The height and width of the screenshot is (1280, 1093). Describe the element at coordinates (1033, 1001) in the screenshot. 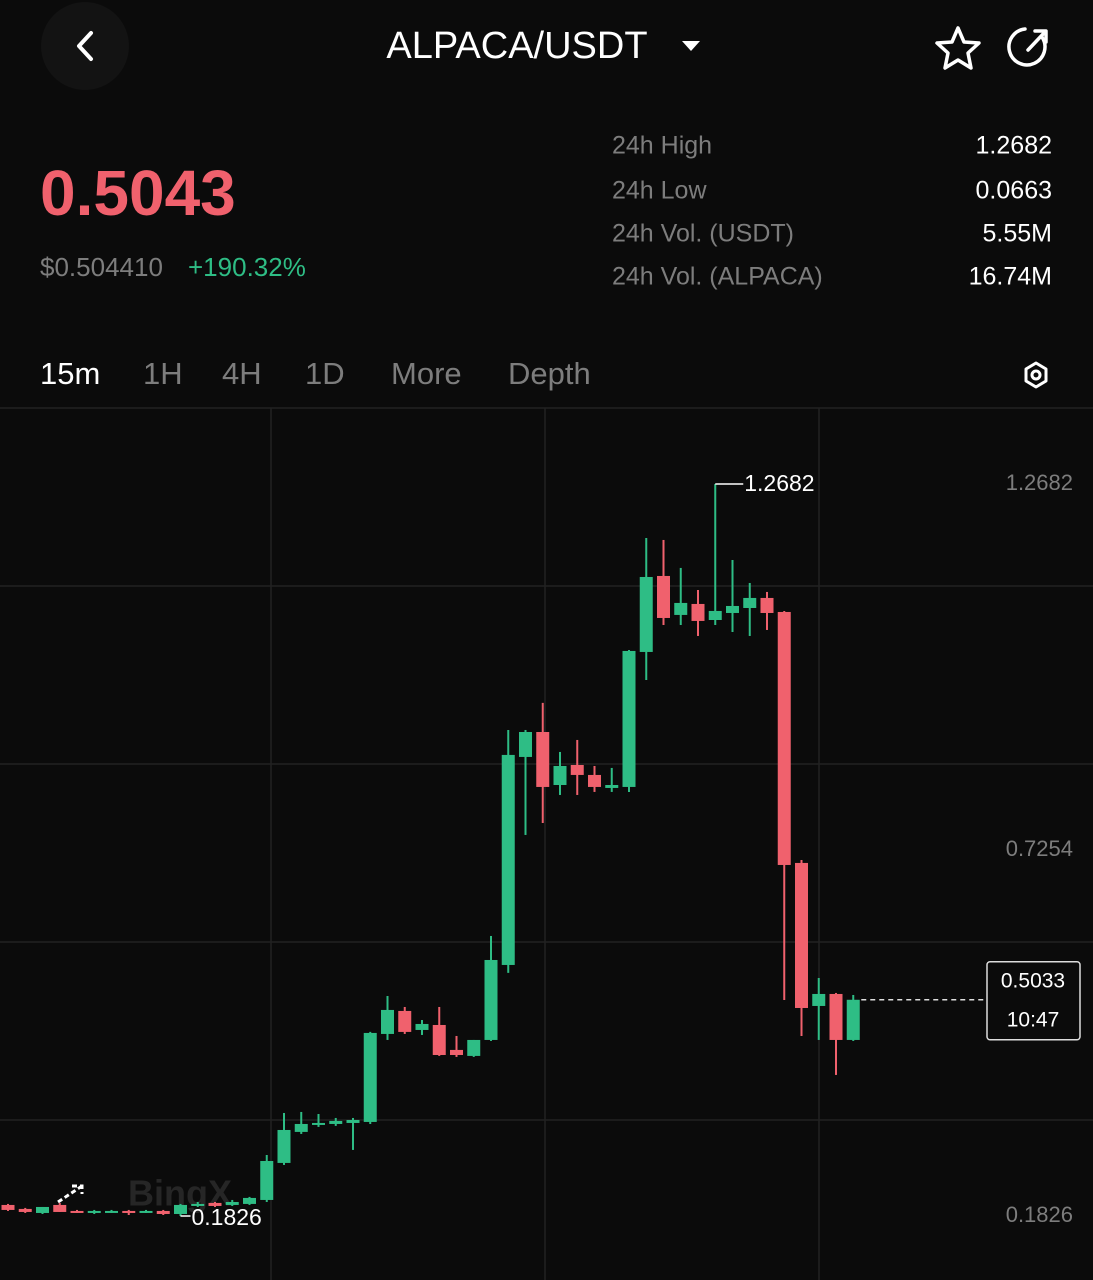

I see `last-price-box` at that location.